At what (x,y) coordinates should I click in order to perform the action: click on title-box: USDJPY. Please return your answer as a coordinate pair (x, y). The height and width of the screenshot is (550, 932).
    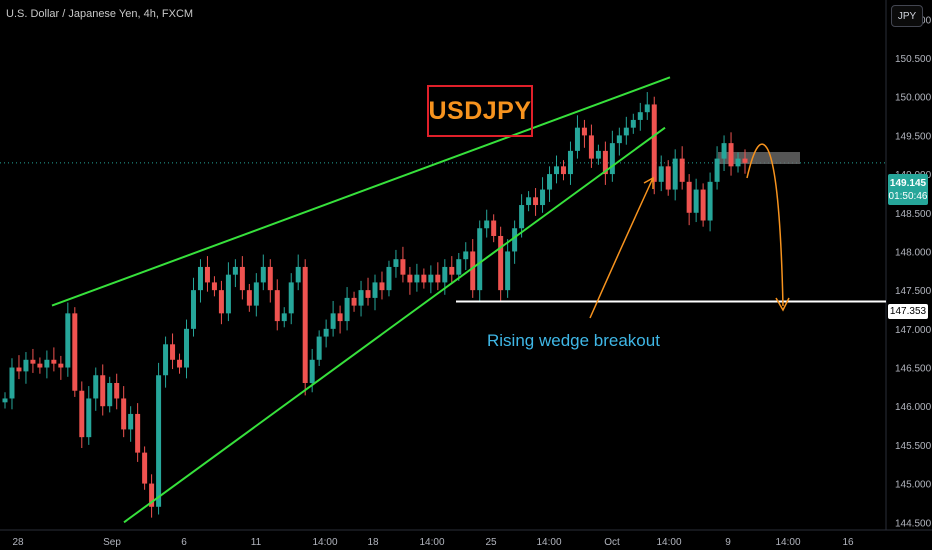
    Looking at the image, I should click on (480, 111).